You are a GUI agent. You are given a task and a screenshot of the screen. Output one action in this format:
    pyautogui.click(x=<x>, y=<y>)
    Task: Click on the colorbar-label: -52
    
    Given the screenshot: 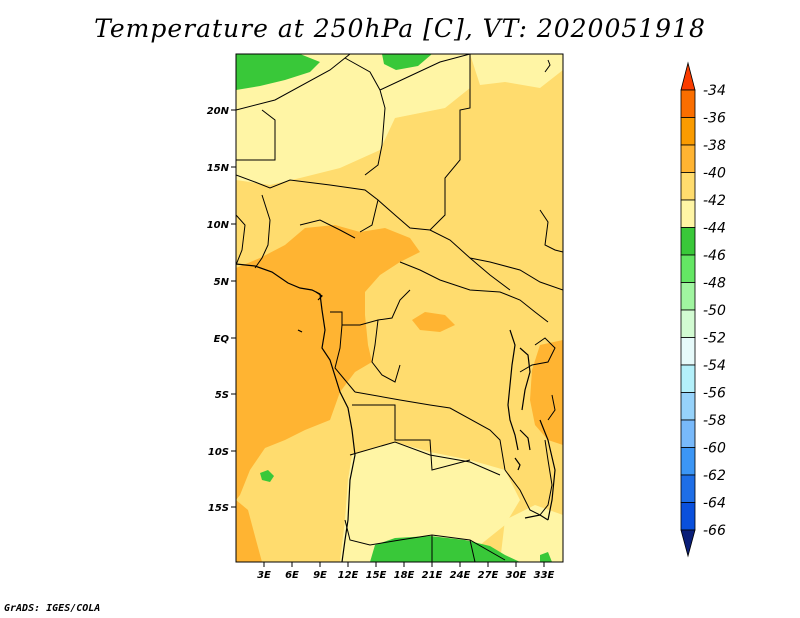 What is the action you would take?
    pyautogui.click(x=714, y=339)
    